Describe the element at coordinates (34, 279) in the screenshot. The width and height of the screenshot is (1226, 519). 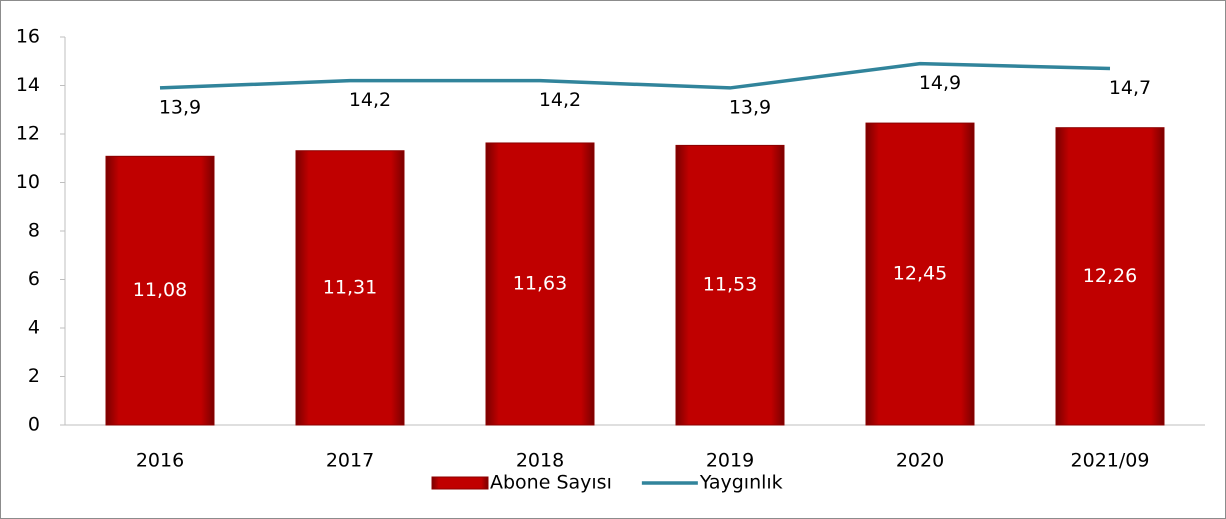
I see `y-tick-label: 6` at that location.